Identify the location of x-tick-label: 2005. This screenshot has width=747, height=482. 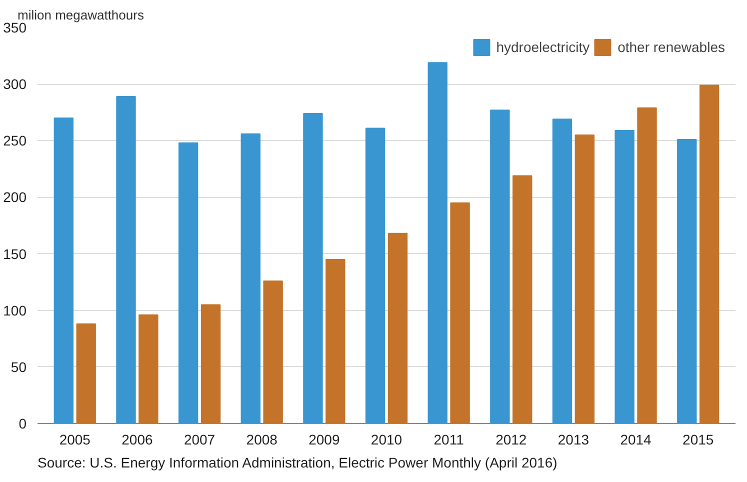
(75, 440).